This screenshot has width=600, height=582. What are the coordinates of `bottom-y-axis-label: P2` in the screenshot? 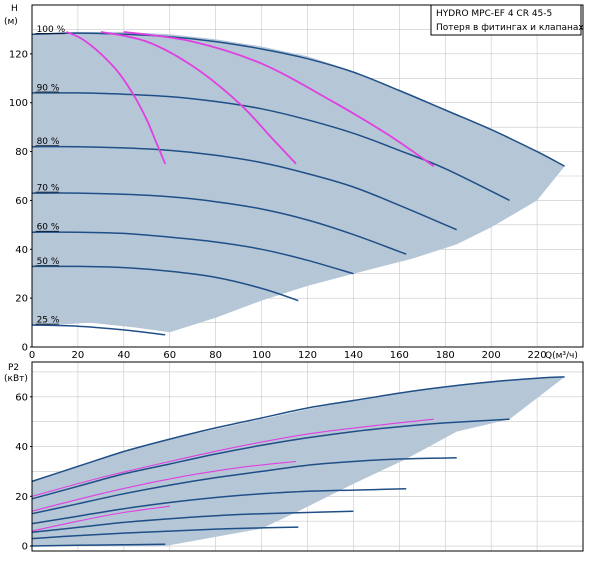 It's located at (13, 368).